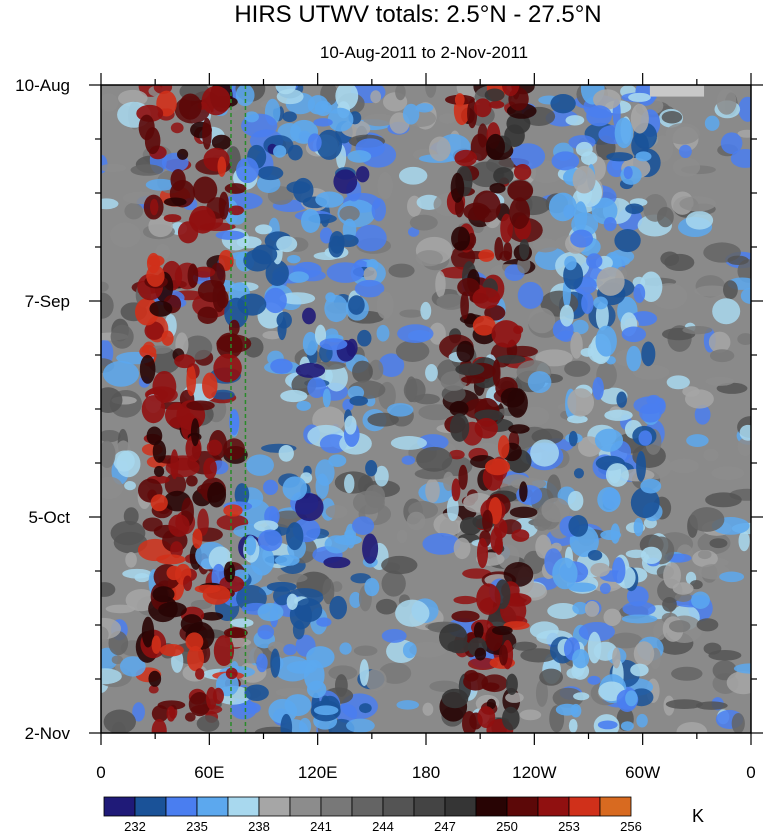  I want to click on colorbar-label: 241, so click(321, 826).